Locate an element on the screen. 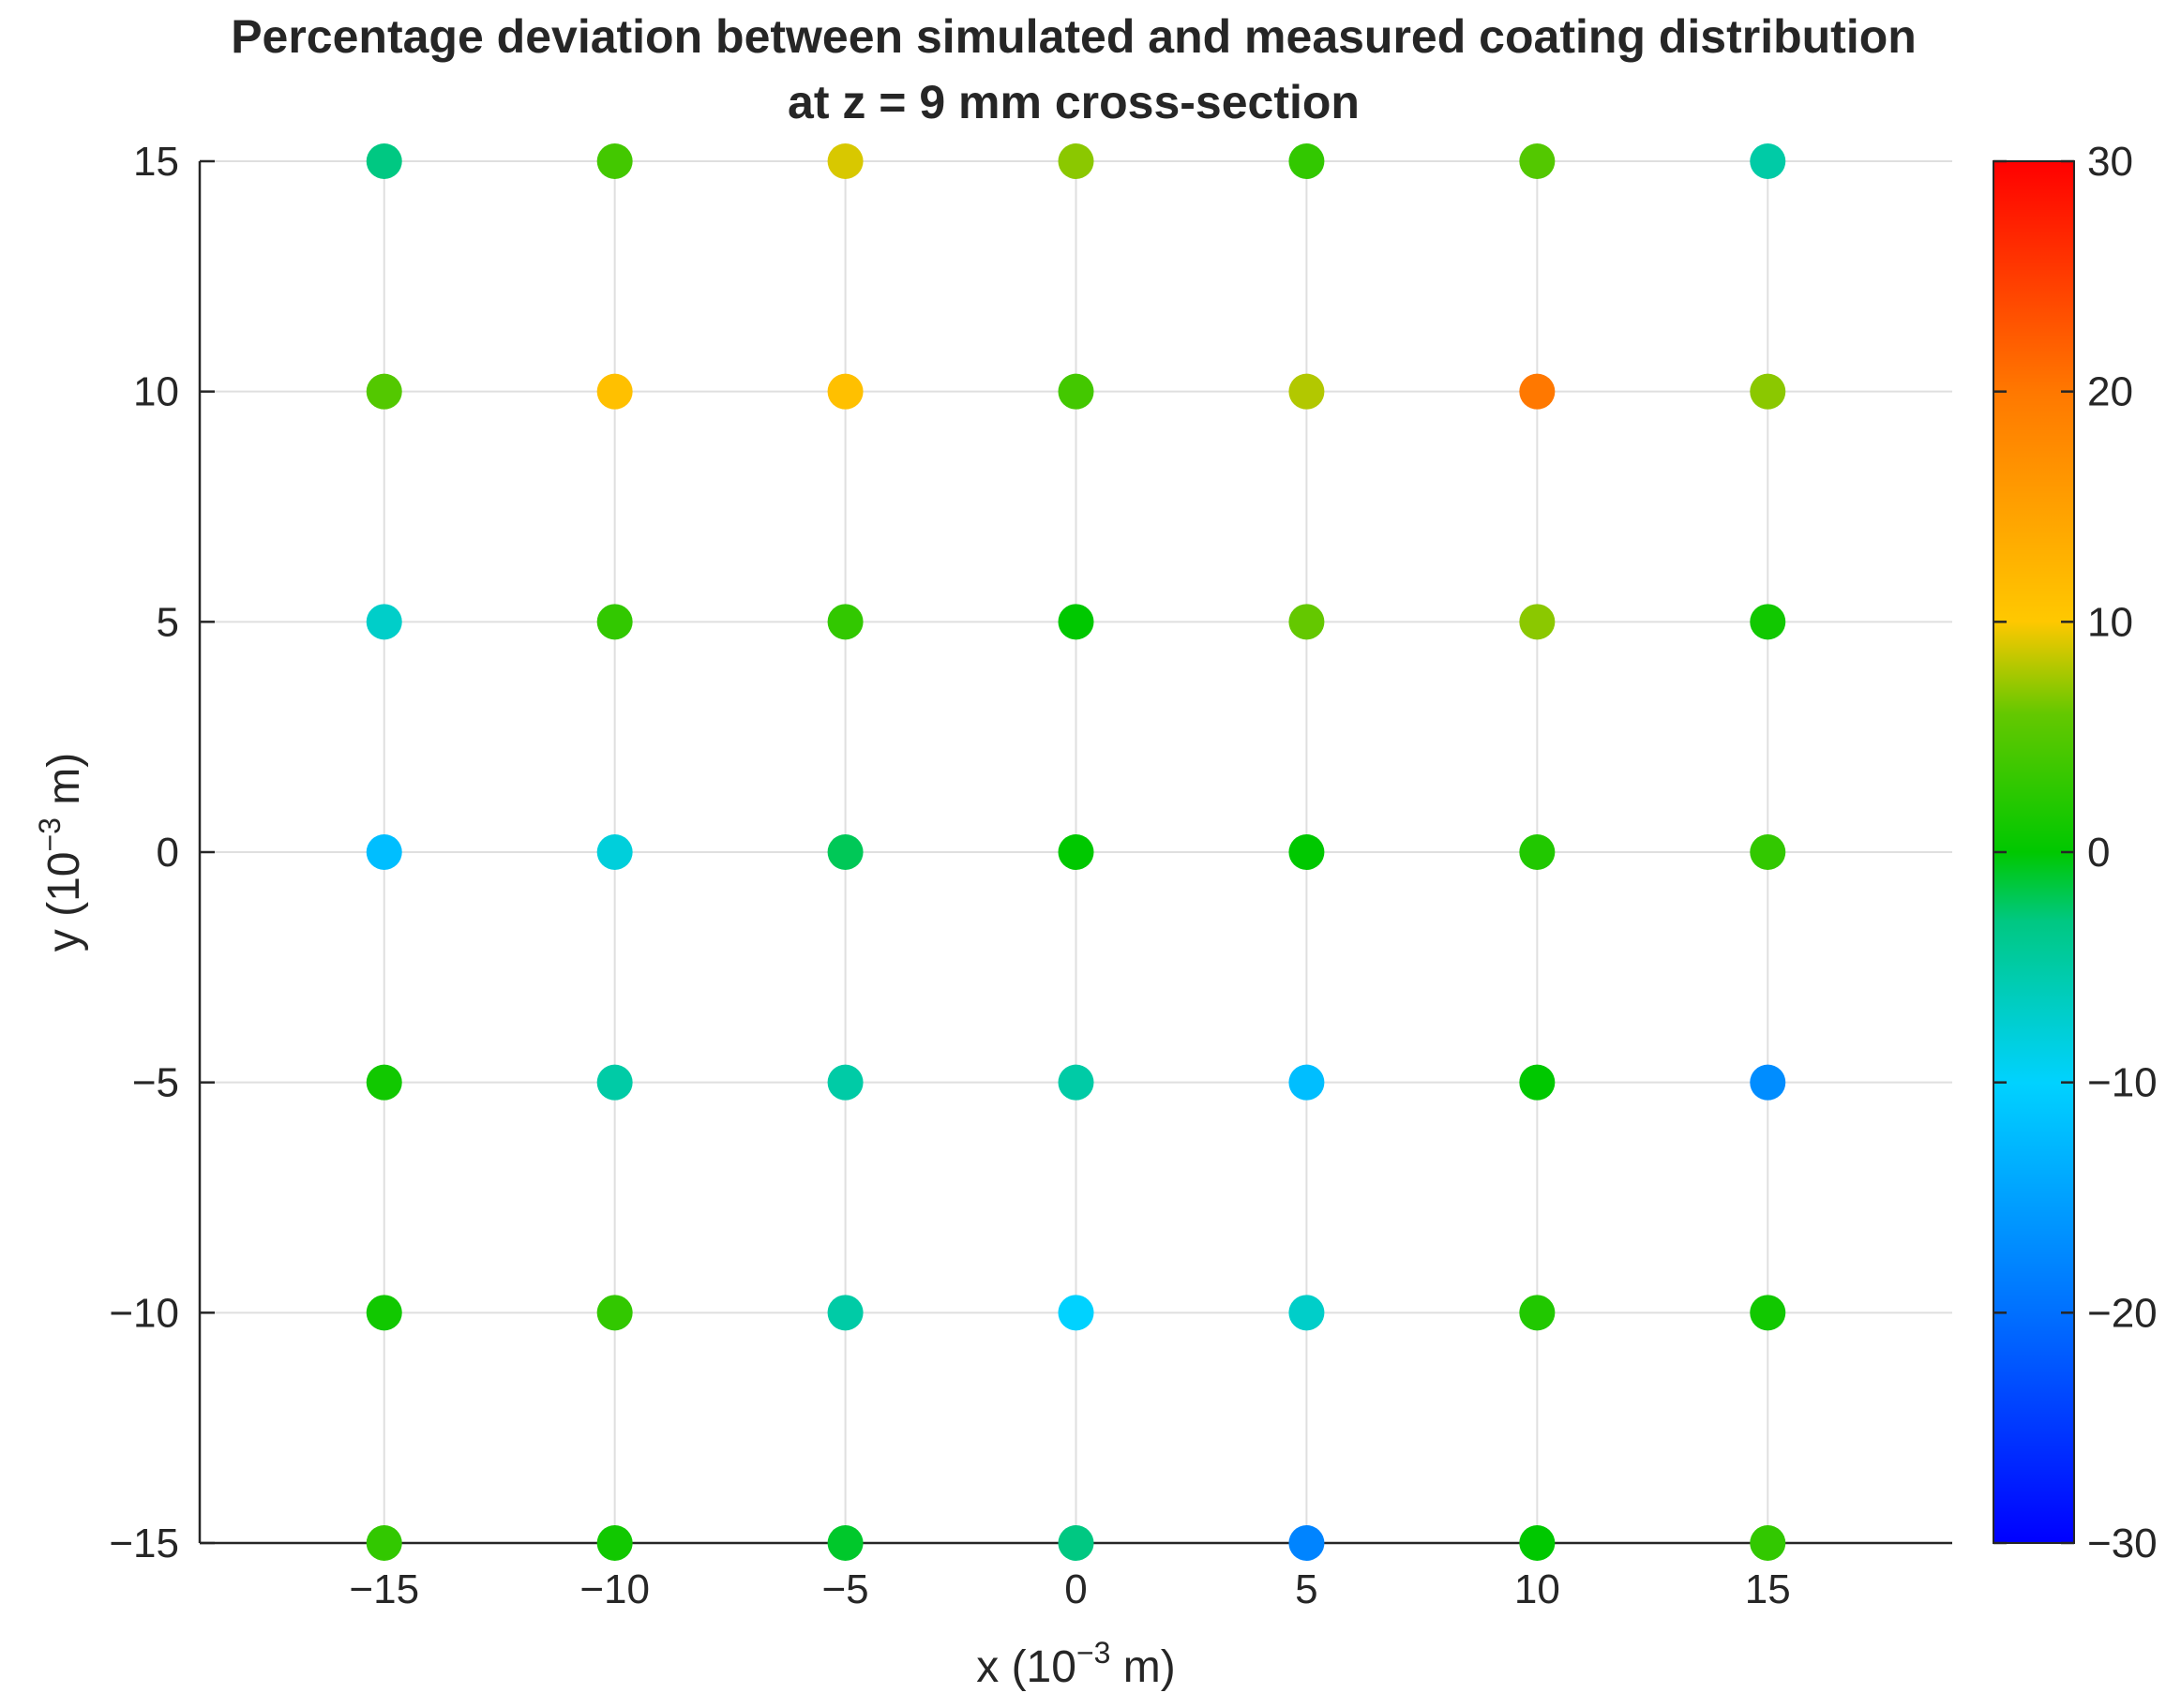 The image size is (2166, 1708). y-tick-label: 5 is located at coordinates (168, 622).